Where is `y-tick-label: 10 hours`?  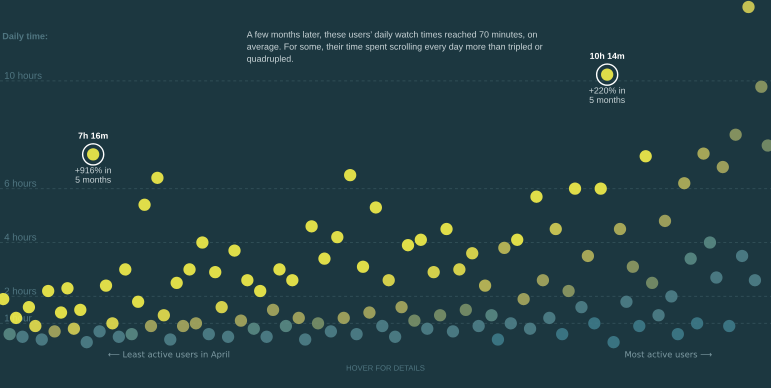
y-tick-label: 10 hours is located at coordinates (23, 75).